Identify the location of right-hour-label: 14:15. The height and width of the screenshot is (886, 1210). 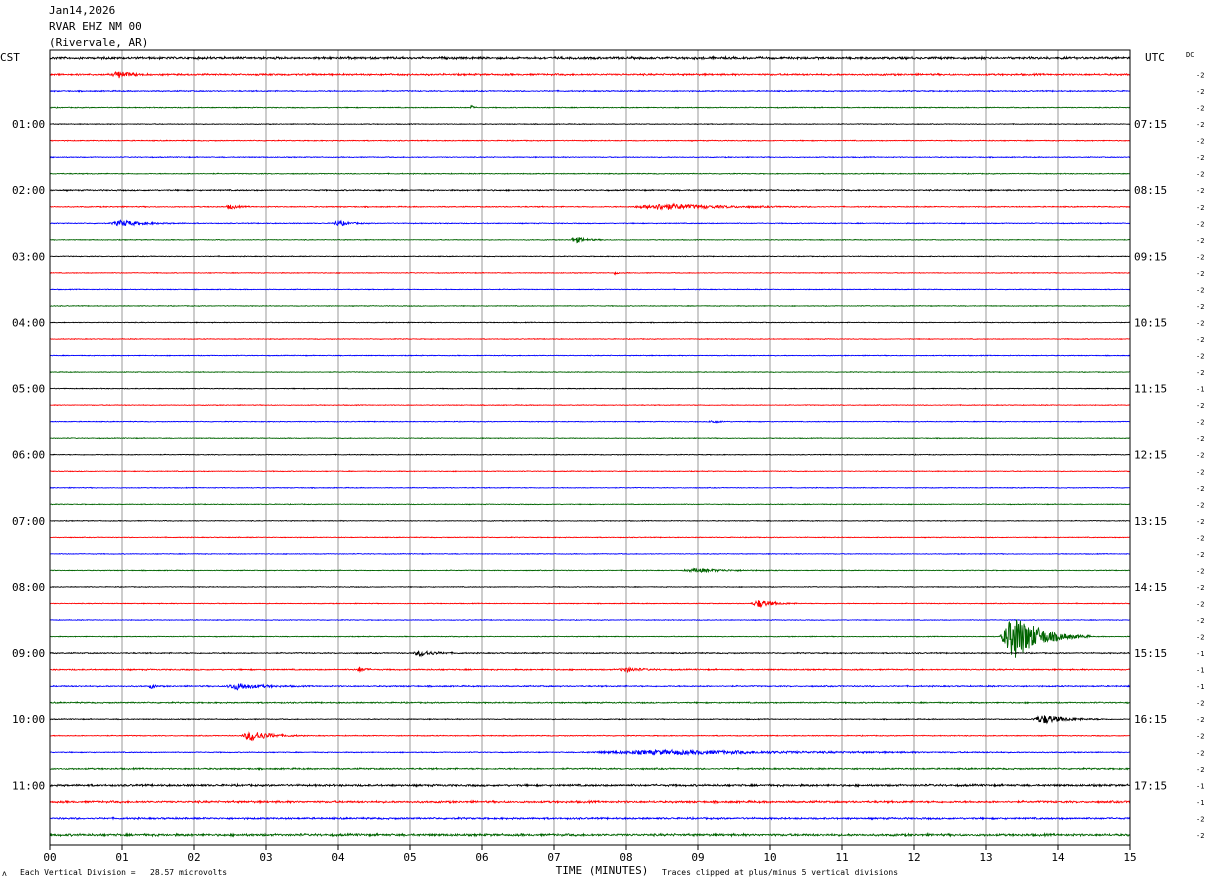
(1150, 587).